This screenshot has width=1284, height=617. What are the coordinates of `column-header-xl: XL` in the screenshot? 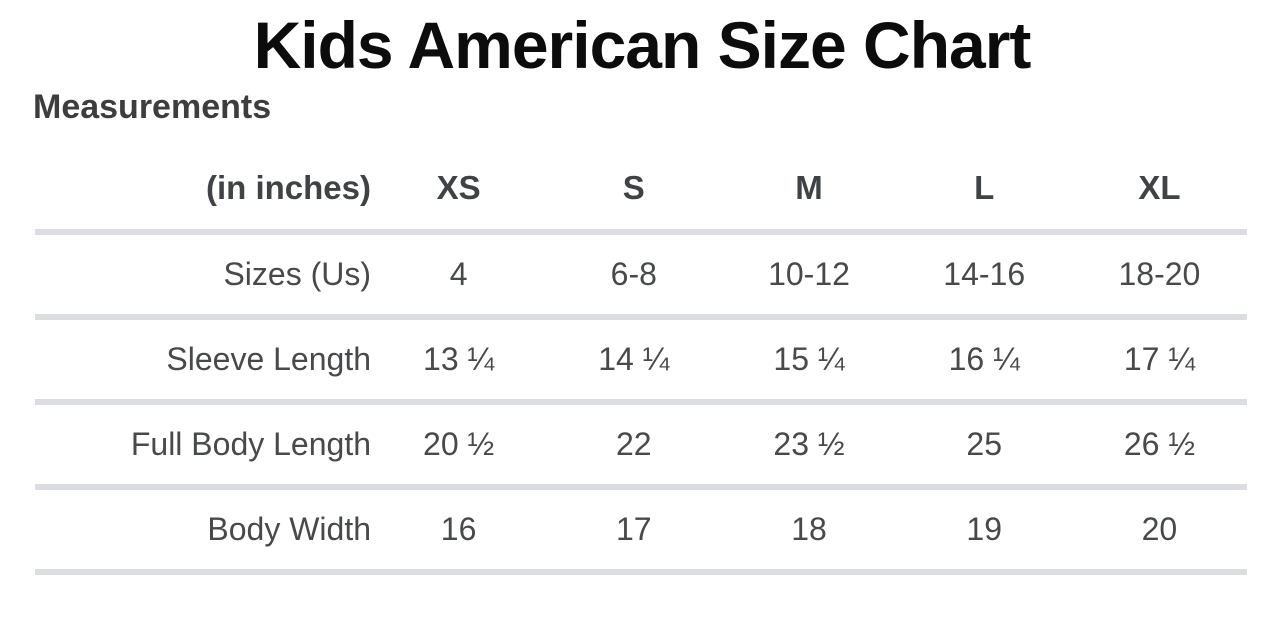 It's located at (1159, 187).